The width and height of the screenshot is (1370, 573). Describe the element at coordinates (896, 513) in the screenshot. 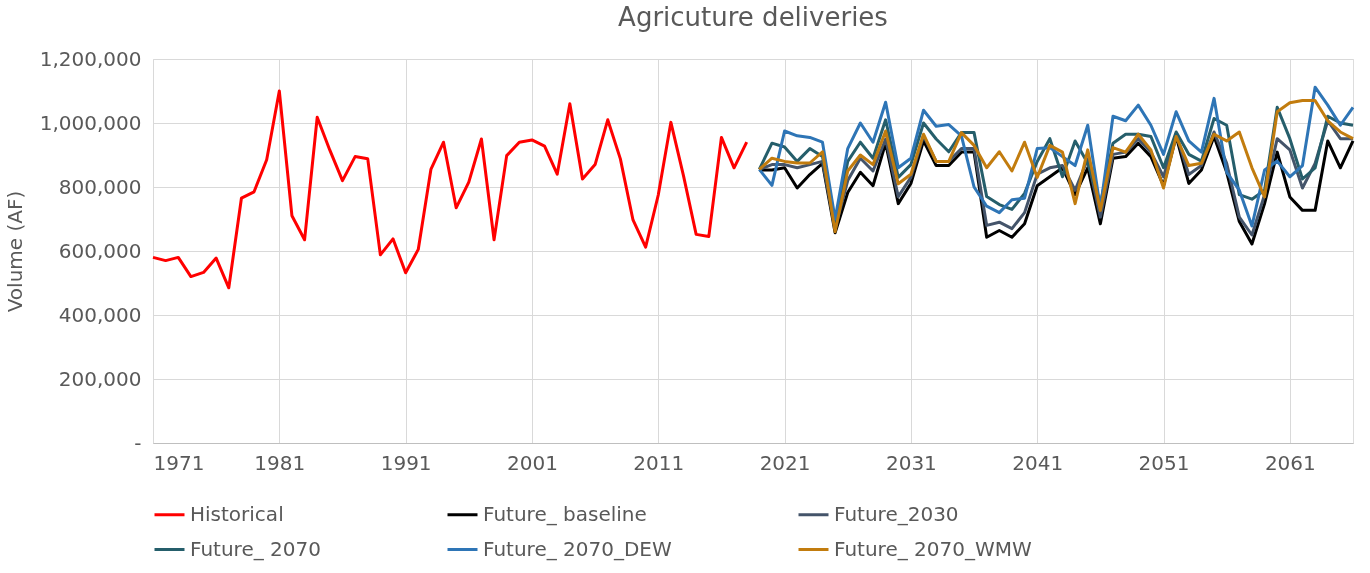

I see `legend-label: Future_2030` at that location.